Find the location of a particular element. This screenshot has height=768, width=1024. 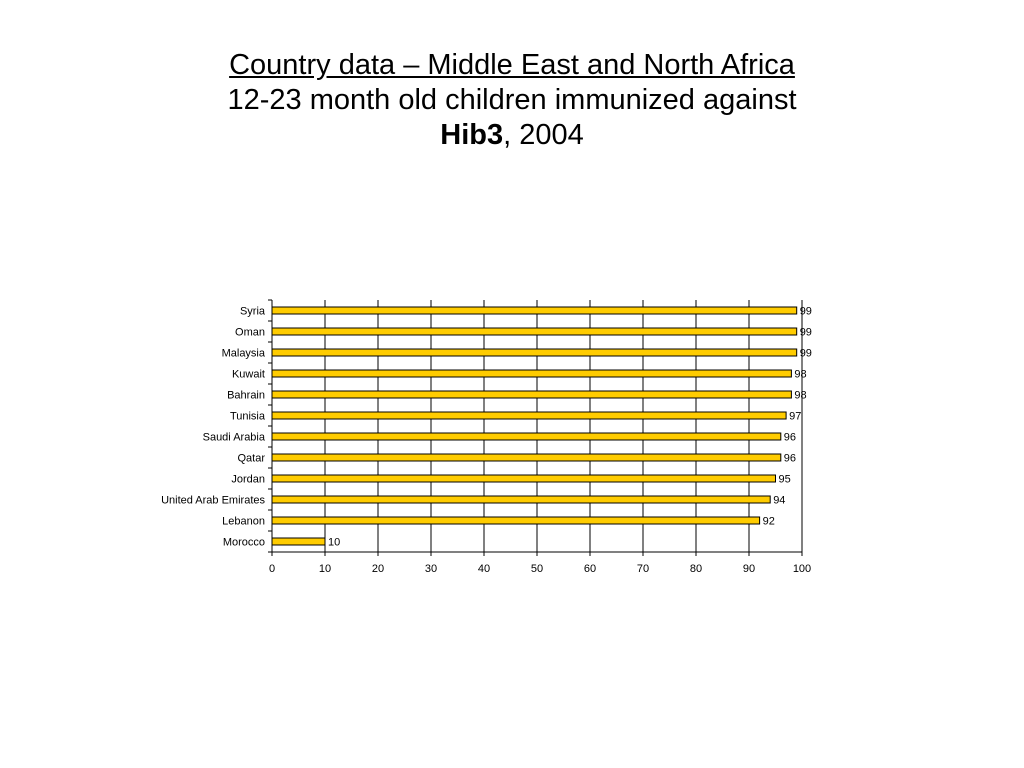

x-tick-label-80: 80 is located at coordinates (696, 569).